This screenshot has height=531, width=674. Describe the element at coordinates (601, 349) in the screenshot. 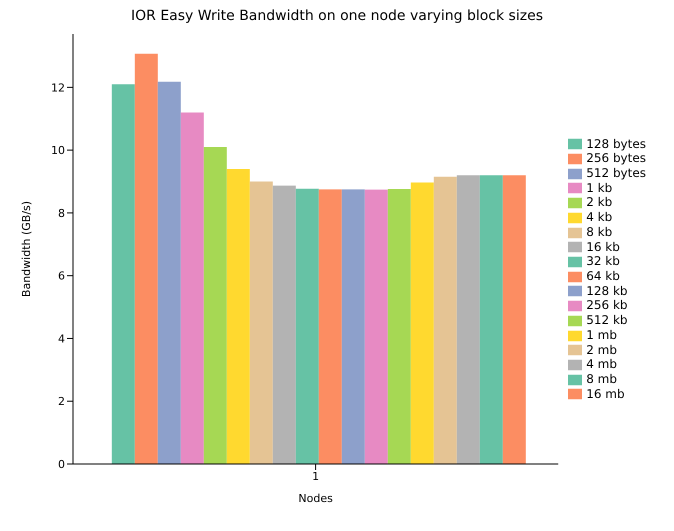

I see `legend-label: 2 mb` at that location.